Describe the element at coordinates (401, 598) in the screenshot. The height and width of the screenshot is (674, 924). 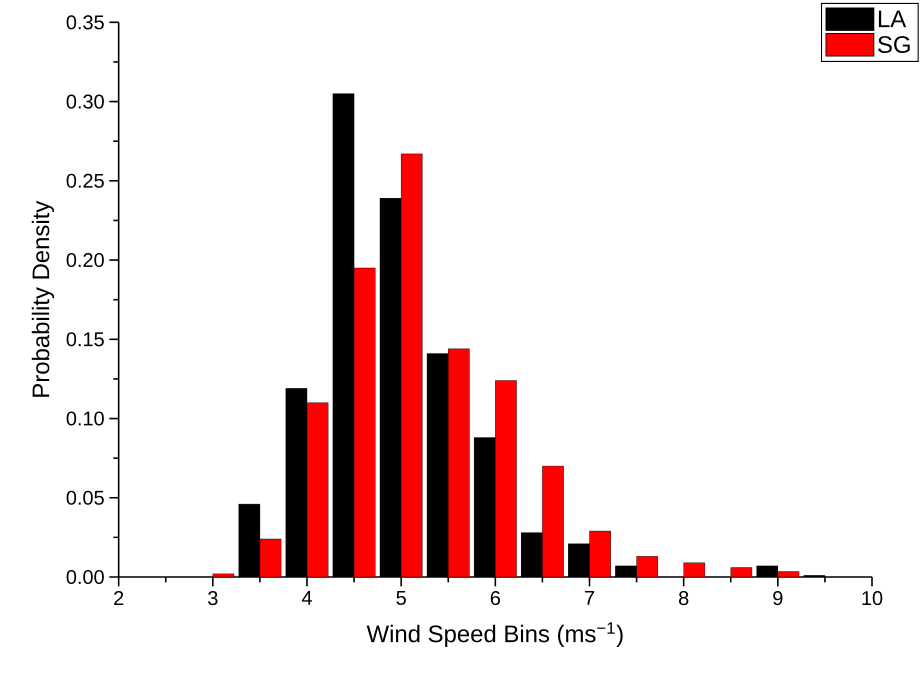
I see `x-tick-label: 5` at that location.